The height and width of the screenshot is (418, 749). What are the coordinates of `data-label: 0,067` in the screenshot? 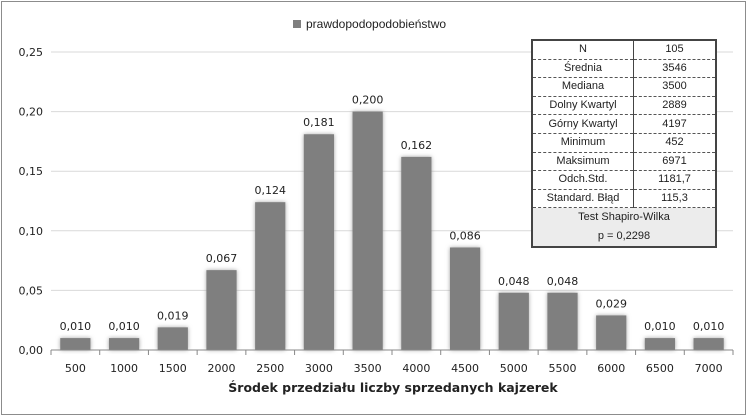 It's located at (222, 258).